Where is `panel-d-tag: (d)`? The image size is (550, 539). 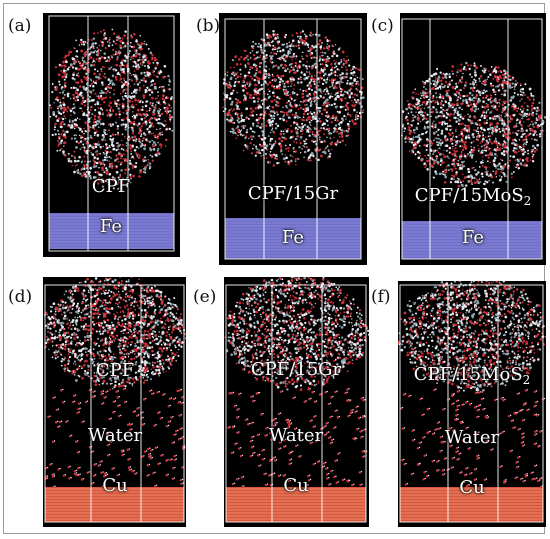 panel-d-tag: (d) is located at coordinates (20, 297).